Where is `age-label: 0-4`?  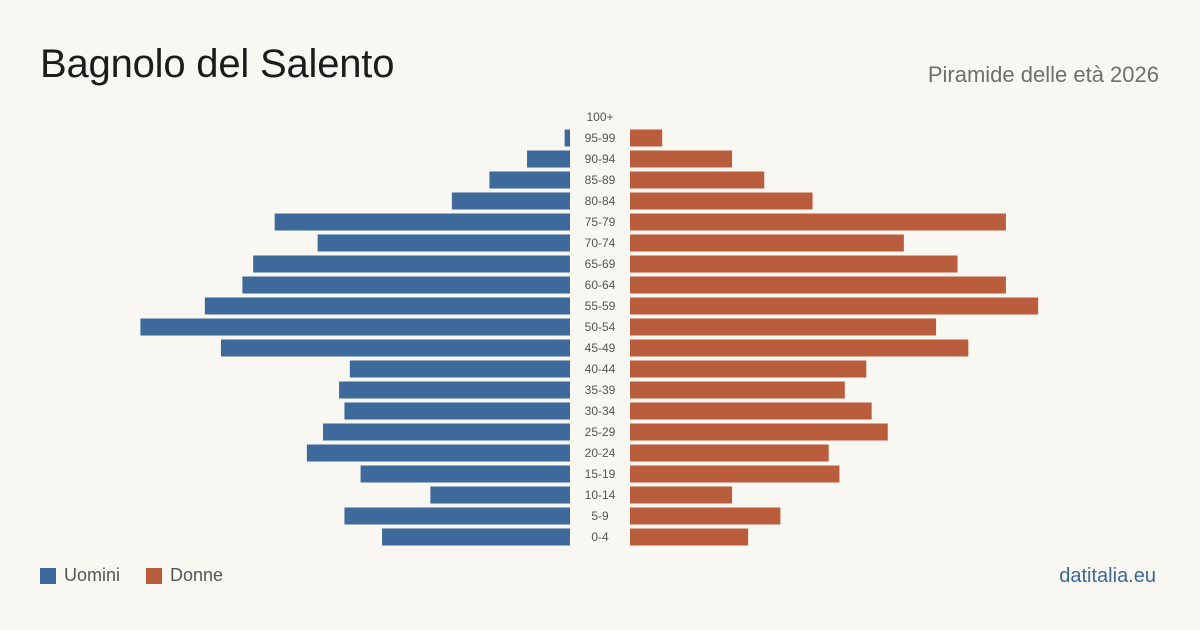 age-label: 0-4 is located at coordinates (600, 537).